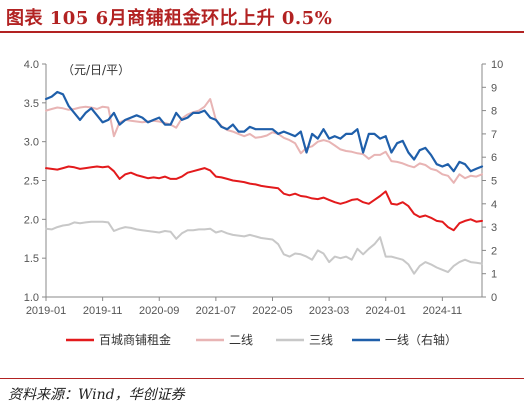 The width and height of the screenshot is (524, 412). Describe the element at coordinates (135, 339) in the screenshot. I see `legend-label-1: 百城商铺租金` at that location.